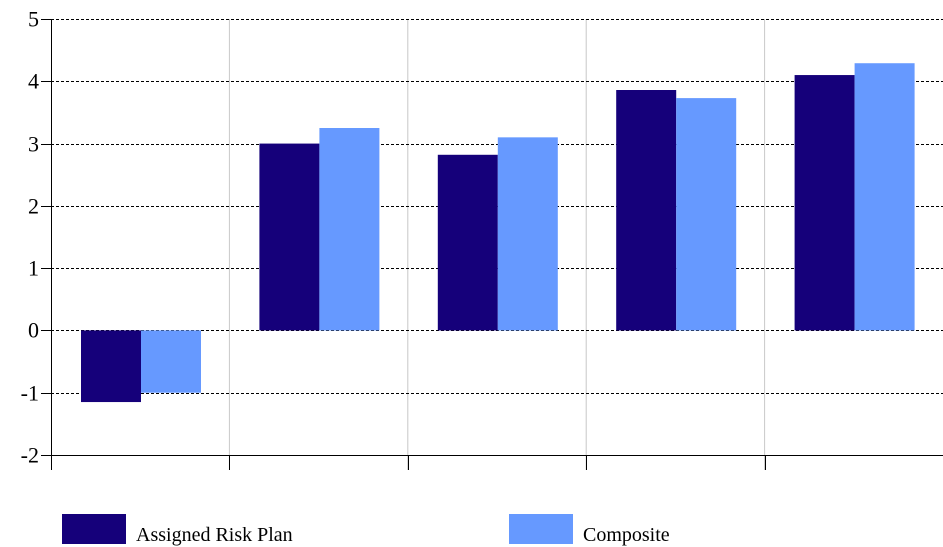 This screenshot has height=547, width=943. Describe the element at coordinates (33, 330) in the screenshot. I see `y-tick-label: 0` at that location.